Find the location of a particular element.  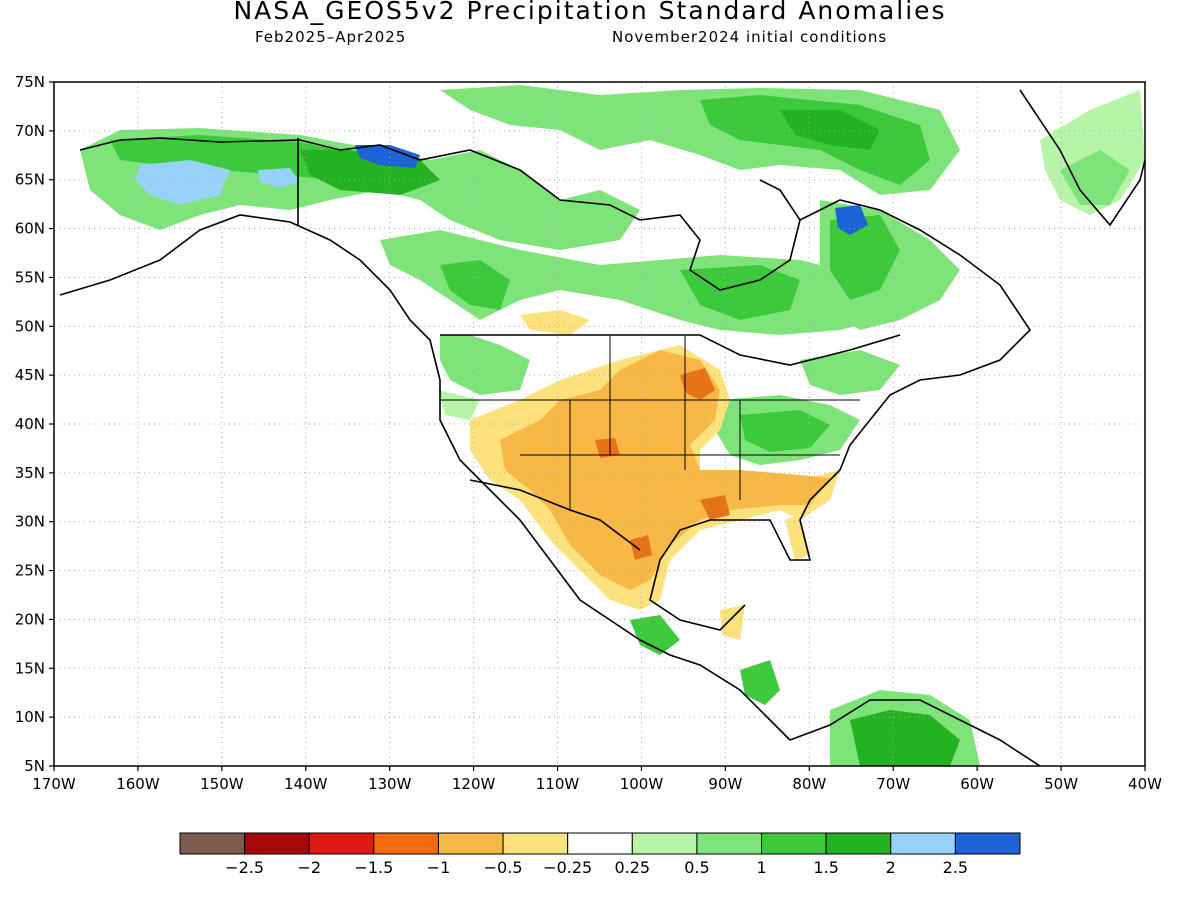

coastline-hudson-bay is located at coordinates (720, 235).